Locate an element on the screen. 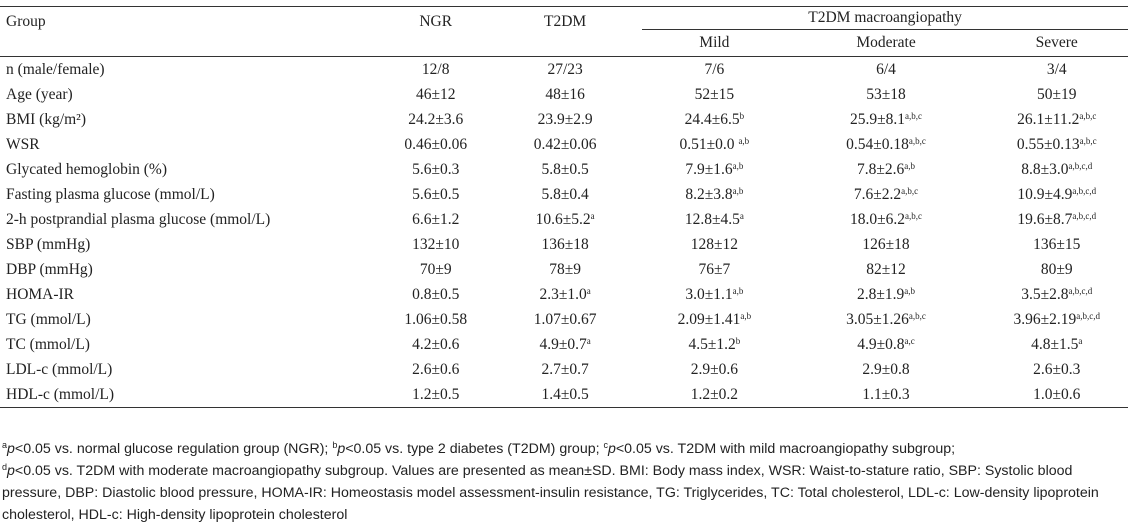 The width and height of the screenshot is (1128, 530). table-cell: 70±9 is located at coordinates (435, 269).